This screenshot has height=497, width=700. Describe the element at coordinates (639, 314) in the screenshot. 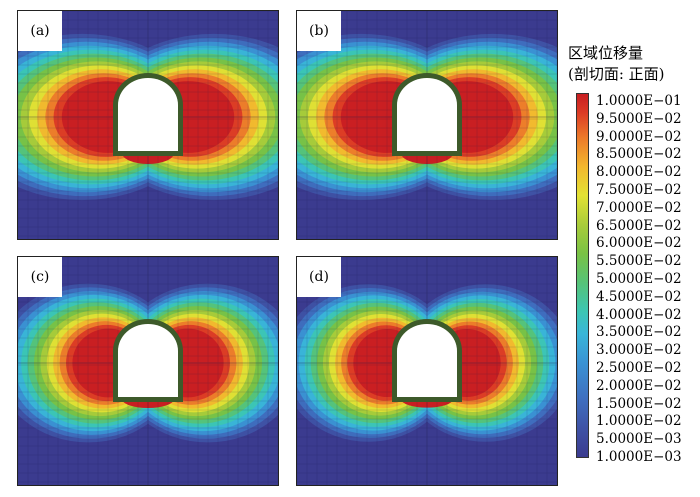

I see `legend-tick-label: 4.0000E−02` at that location.